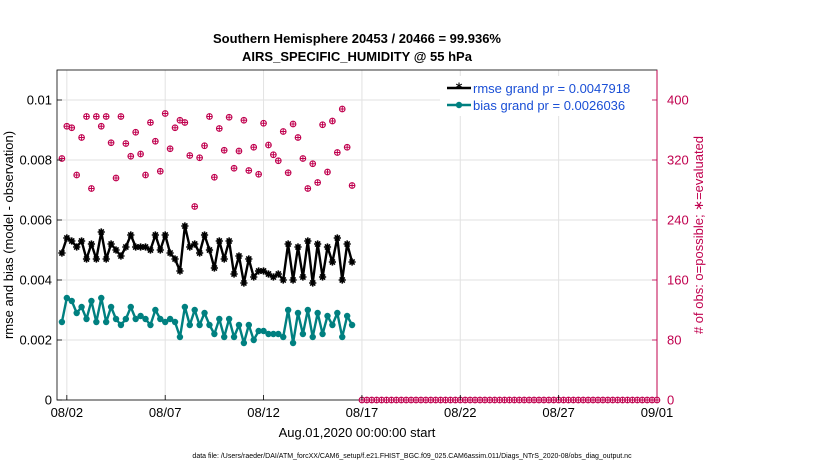  Describe the element at coordinates (678, 100) in the screenshot. I see `y2-tick-label: 400` at that location.